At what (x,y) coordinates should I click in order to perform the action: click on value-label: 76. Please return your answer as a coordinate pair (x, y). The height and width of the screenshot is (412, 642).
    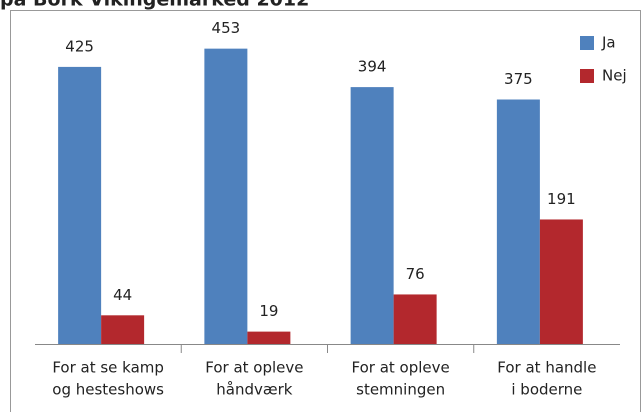
    Looking at the image, I should click on (415, 274).